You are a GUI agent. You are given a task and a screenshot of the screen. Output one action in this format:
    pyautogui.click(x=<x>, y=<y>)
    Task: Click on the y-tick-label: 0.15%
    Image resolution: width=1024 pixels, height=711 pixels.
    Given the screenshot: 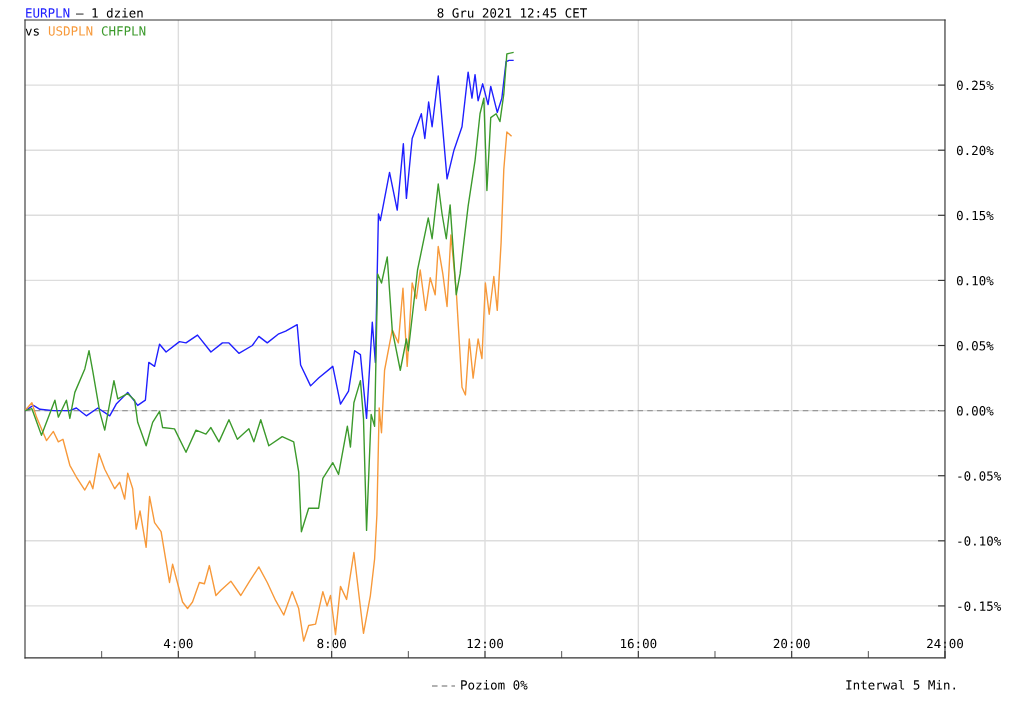 What is the action you would take?
    pyautogui.click(x=975, y=215)
    